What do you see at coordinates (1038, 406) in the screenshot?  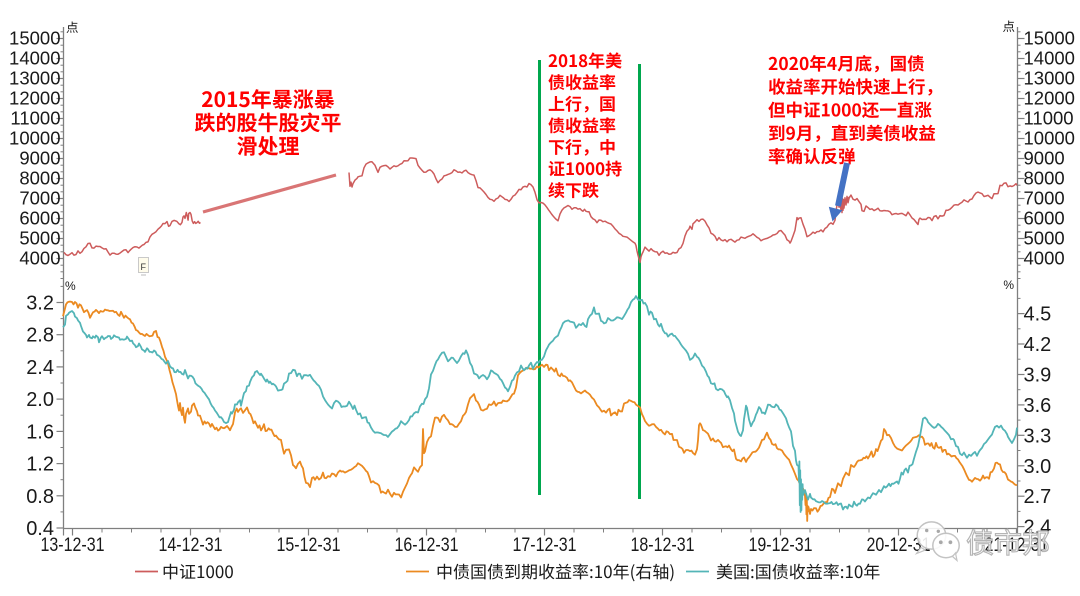 I see `svg-text: 3.6` at bounding box center [1038, 406].